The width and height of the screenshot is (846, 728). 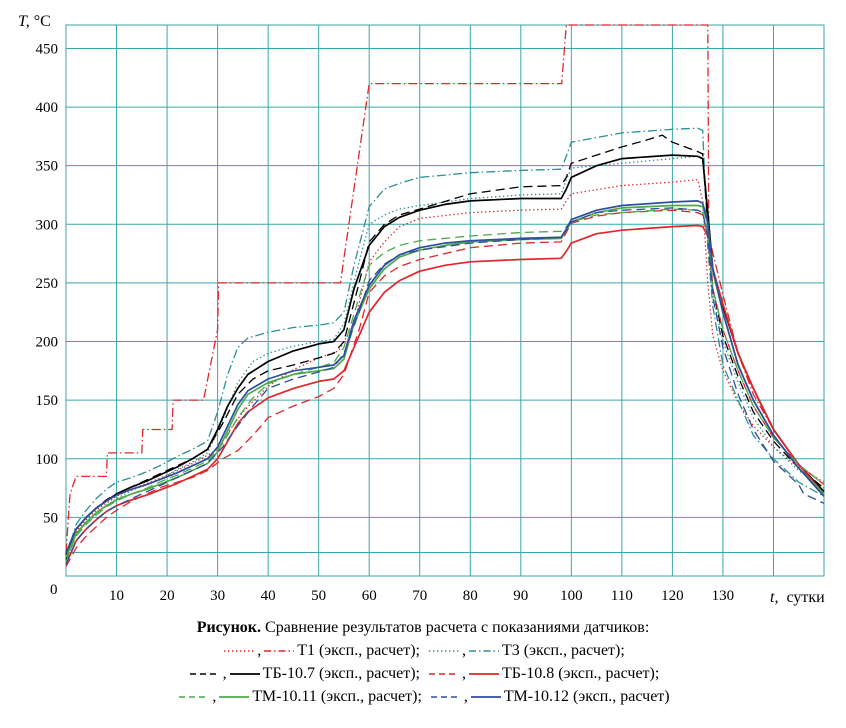 What do you see at coordinates (586, 696) in the screenshot?
I see `legend-entry-label: ТМ-10.12 (эксп., расчет)` at bounding box center [586, 696].